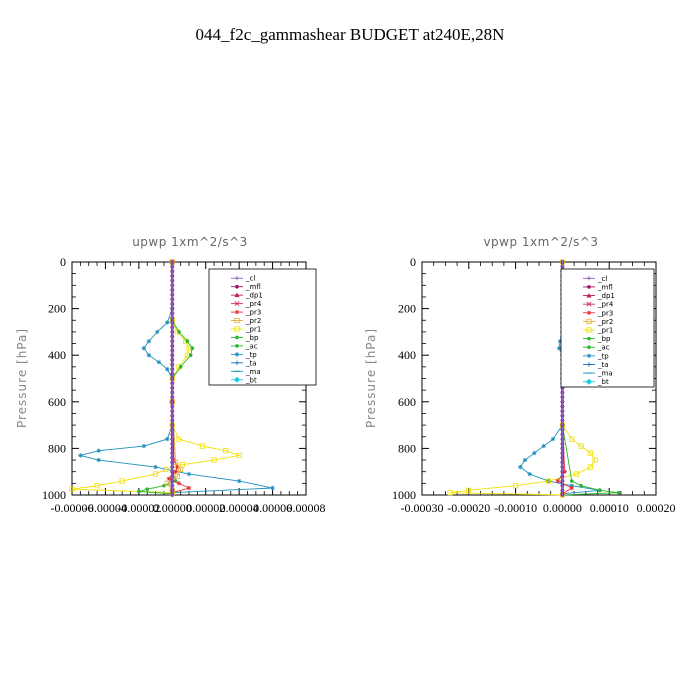 This screenshot has width=700, height=700. I want to click on x-tick-label: -0.00030, so click(422, 508).